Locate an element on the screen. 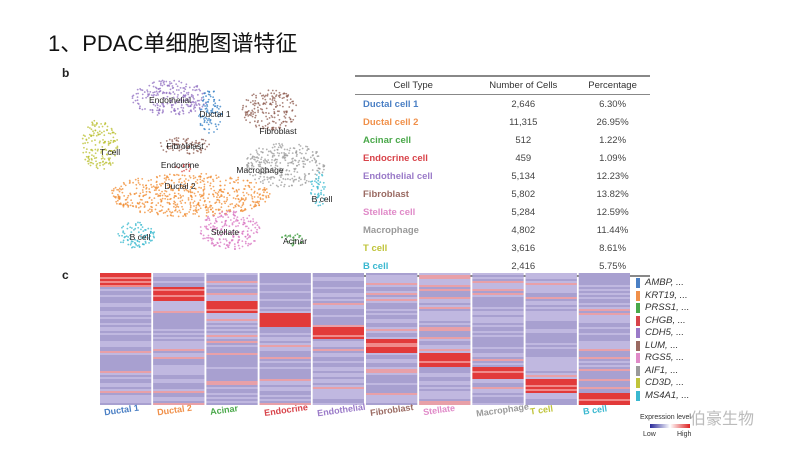  table-row: Endothelial cell 5,134 12.23% is located at coordinates (502, 176).